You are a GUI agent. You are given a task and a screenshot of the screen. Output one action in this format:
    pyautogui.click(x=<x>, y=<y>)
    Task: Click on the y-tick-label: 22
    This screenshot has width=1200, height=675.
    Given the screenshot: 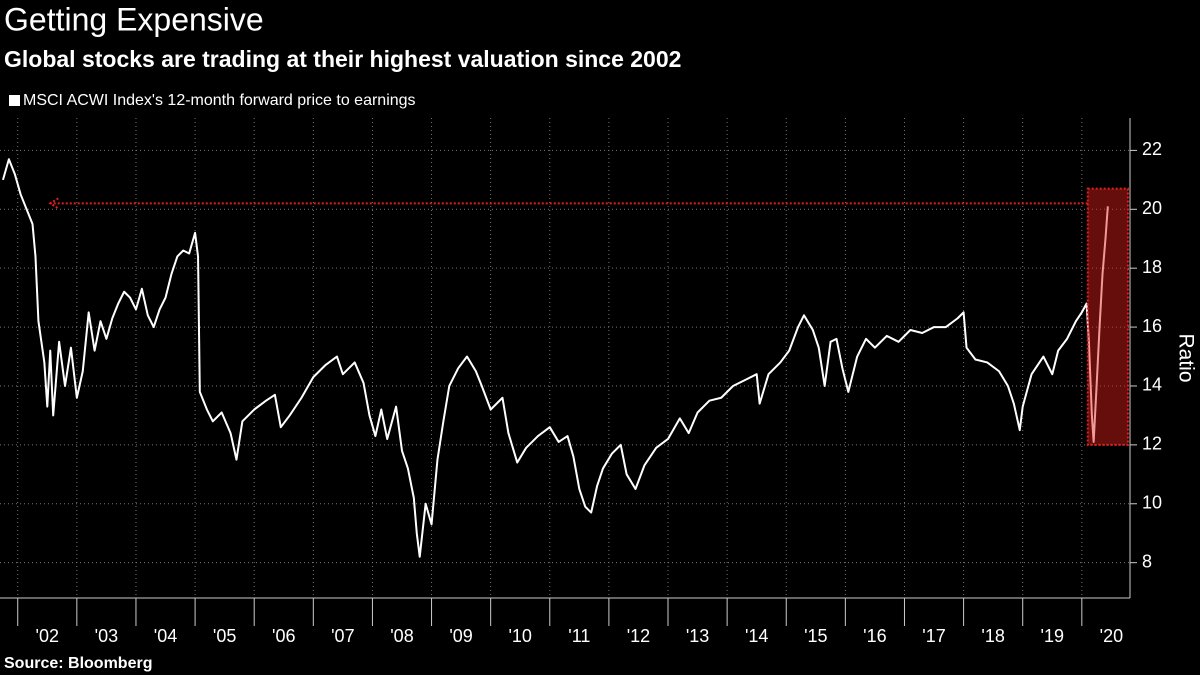 What is the action you would take?
    pyautogui.click(x=1152, y=149)
    